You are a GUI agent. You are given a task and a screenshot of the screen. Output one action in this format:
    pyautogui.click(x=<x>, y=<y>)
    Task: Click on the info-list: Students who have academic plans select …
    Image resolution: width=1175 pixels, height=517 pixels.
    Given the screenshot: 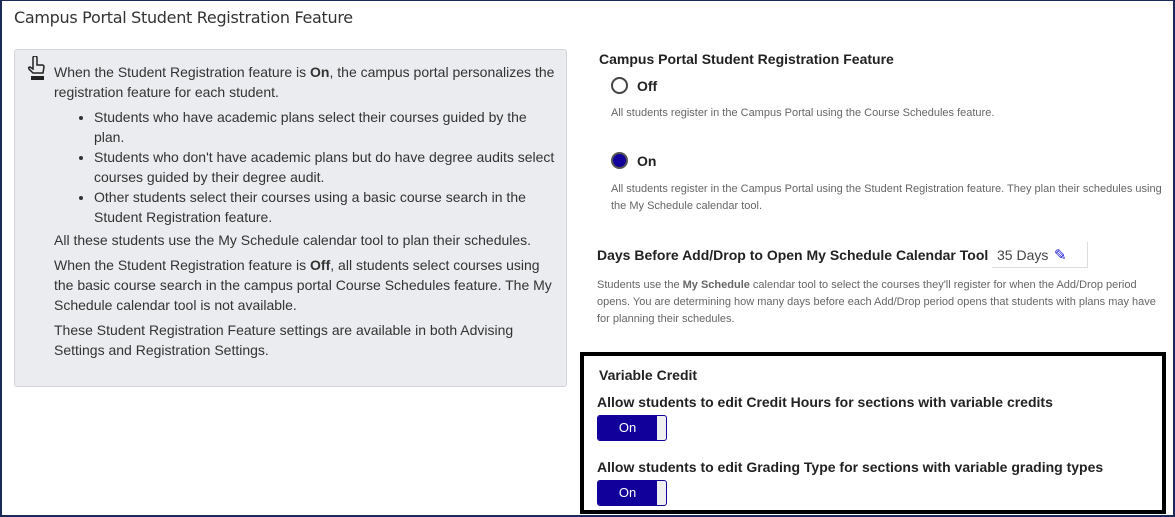 What is the action you would take?
    pyautogui.click(x=326, y=167)
    